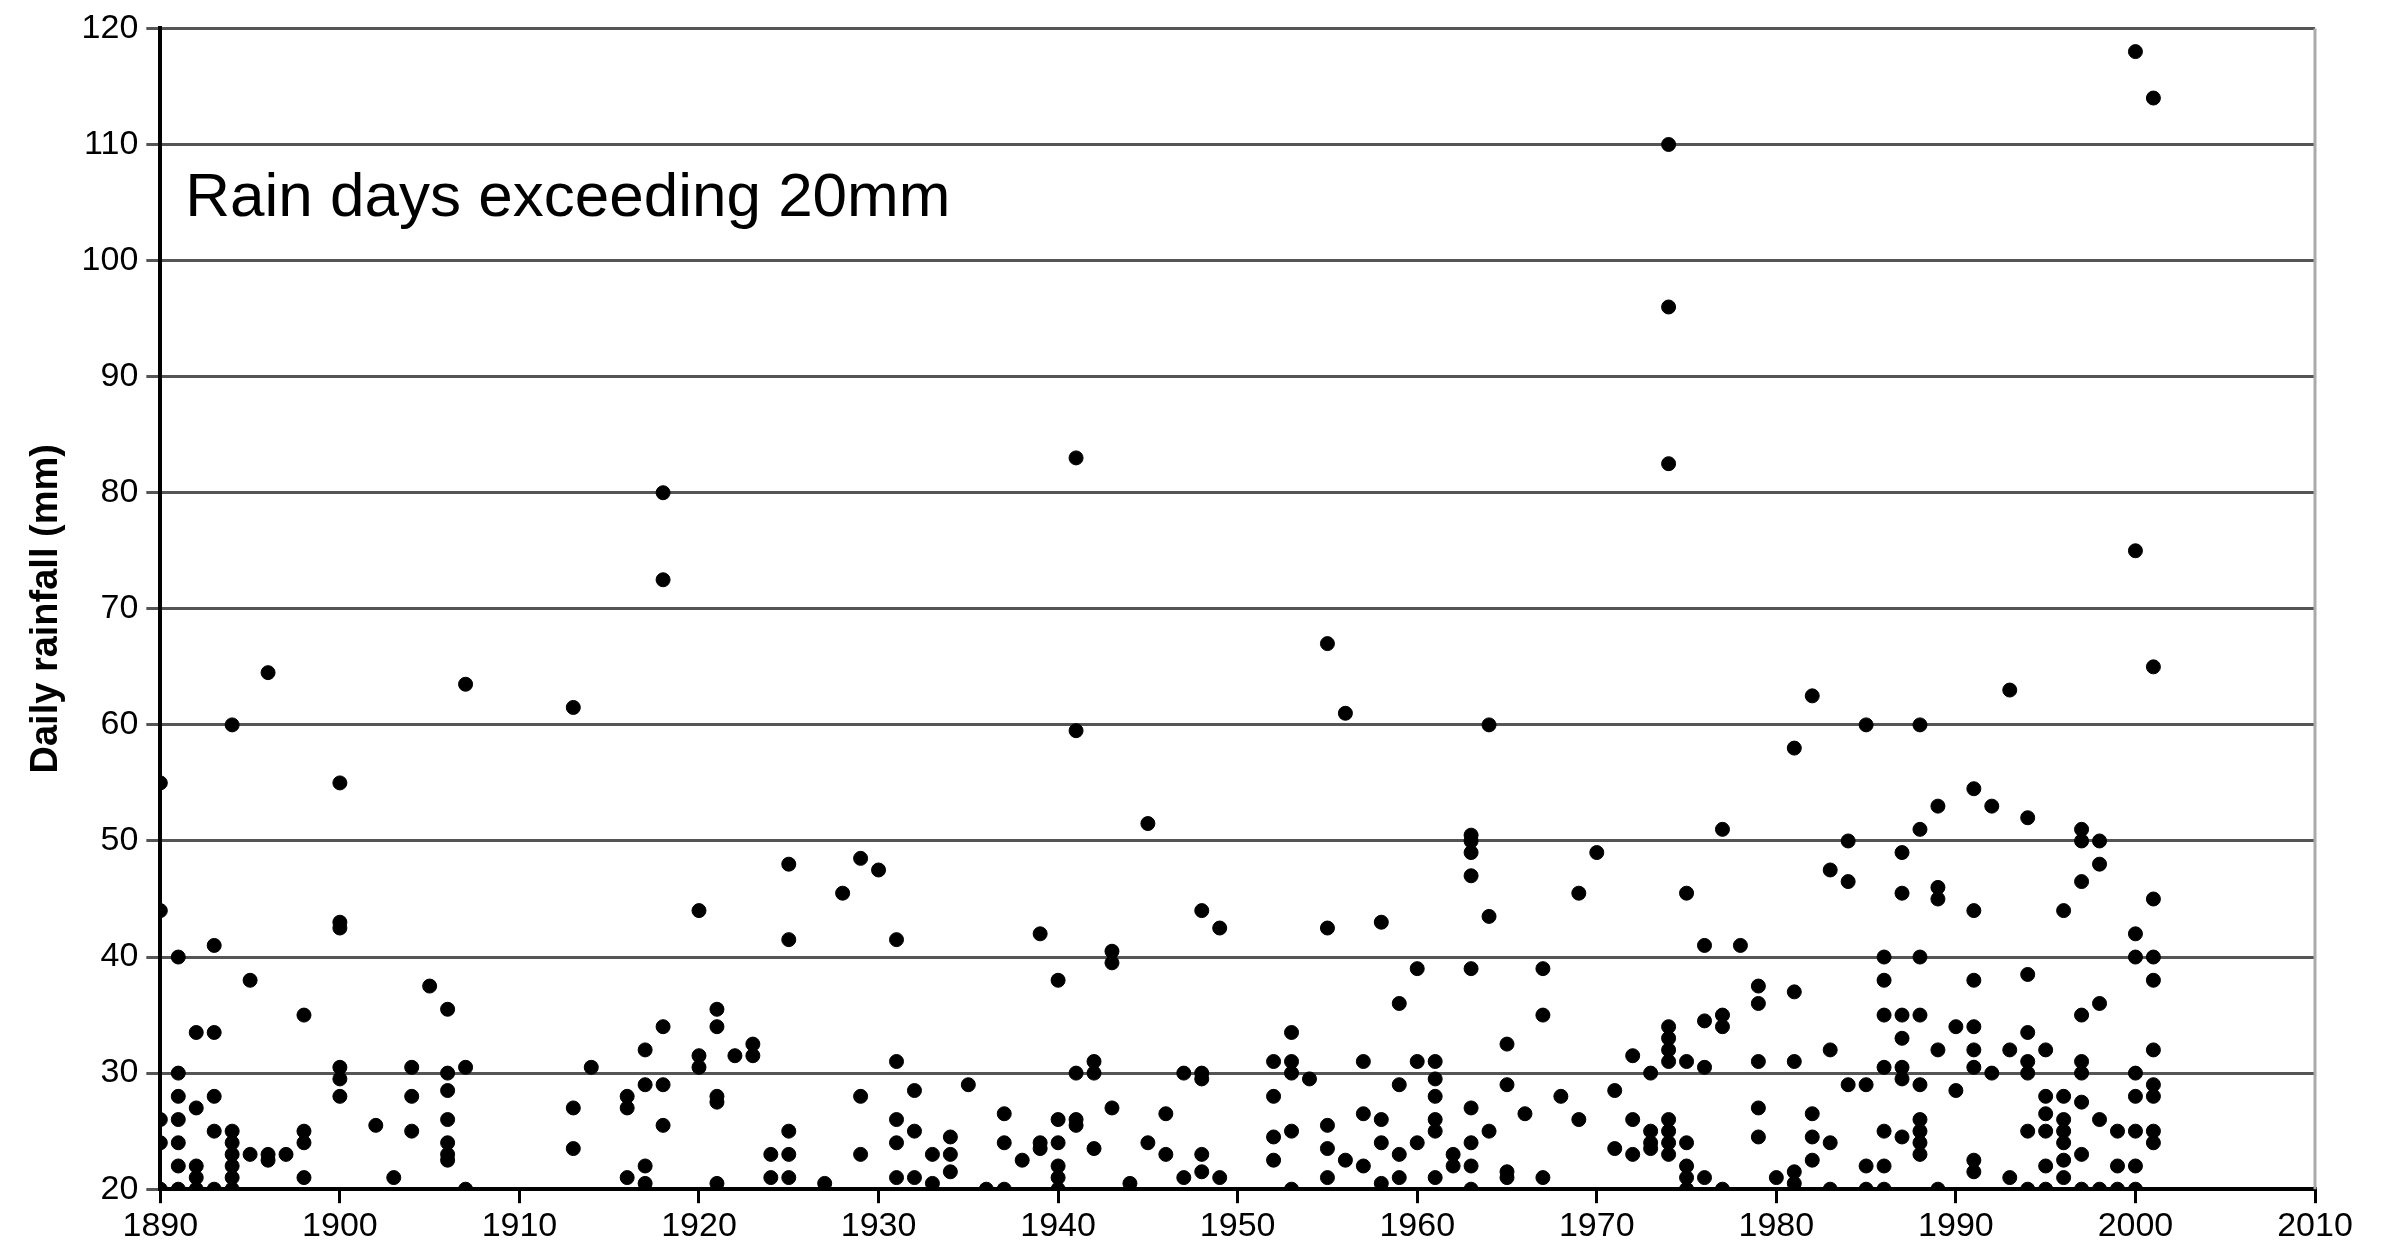 The image size is (2385, 1260). I want to click on y-tick-label: 50, so click(119, 838).